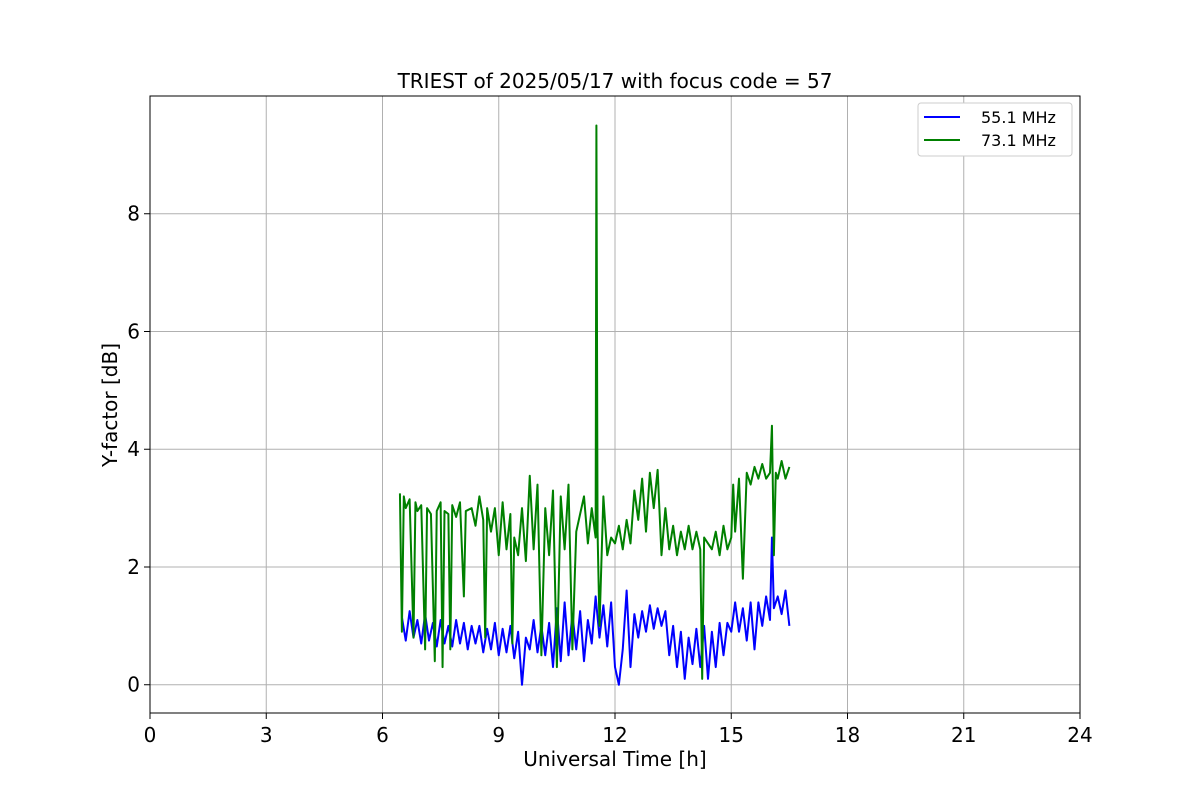 The height and width of the screenshot is (800, 1200). I want to click on x-tick-label: 21, so click(963, 735).